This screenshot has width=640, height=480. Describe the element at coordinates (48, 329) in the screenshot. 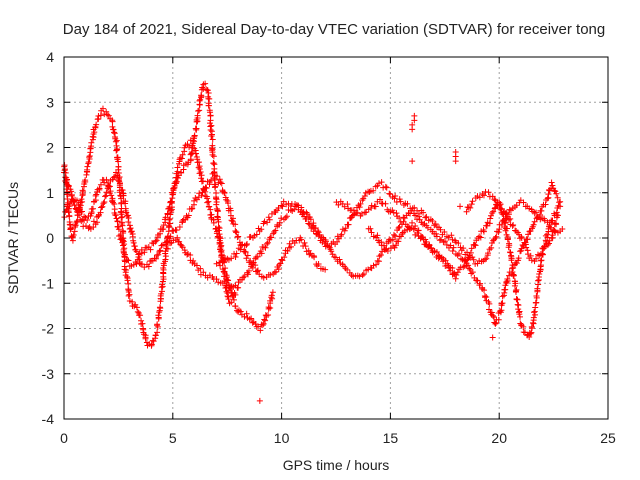

I see `y-tick-label: -2` at that location.